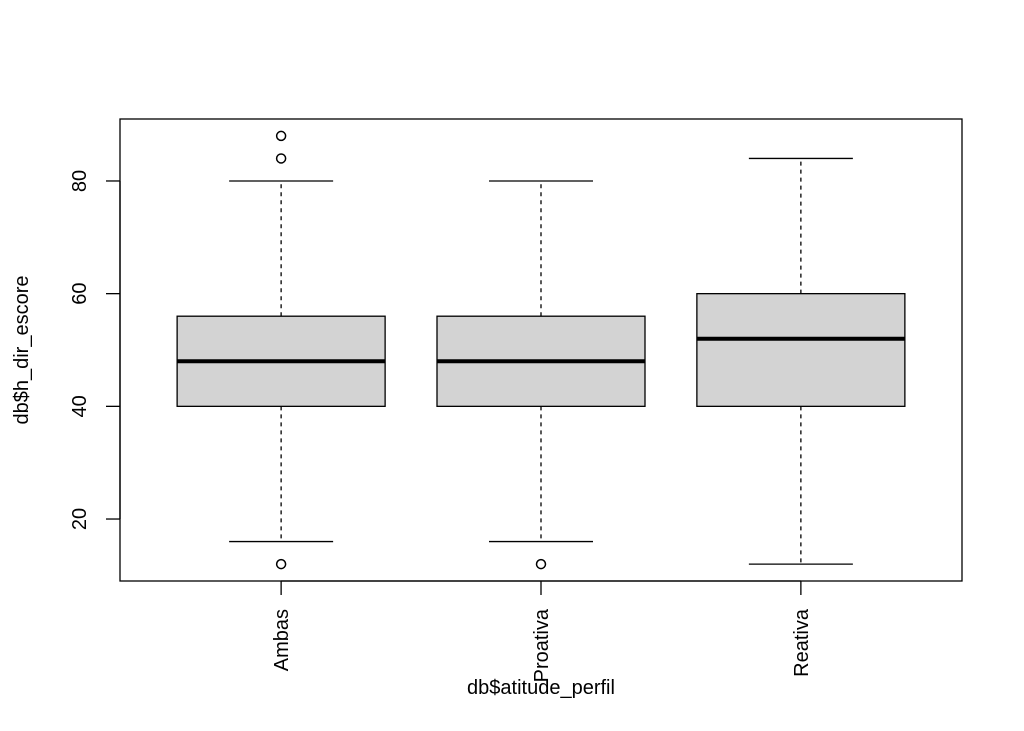 The image size is (1024, 731). Describe the element at coordinates (80, 294) in the screenshot. I see `y-tick-label: 60` at that location.